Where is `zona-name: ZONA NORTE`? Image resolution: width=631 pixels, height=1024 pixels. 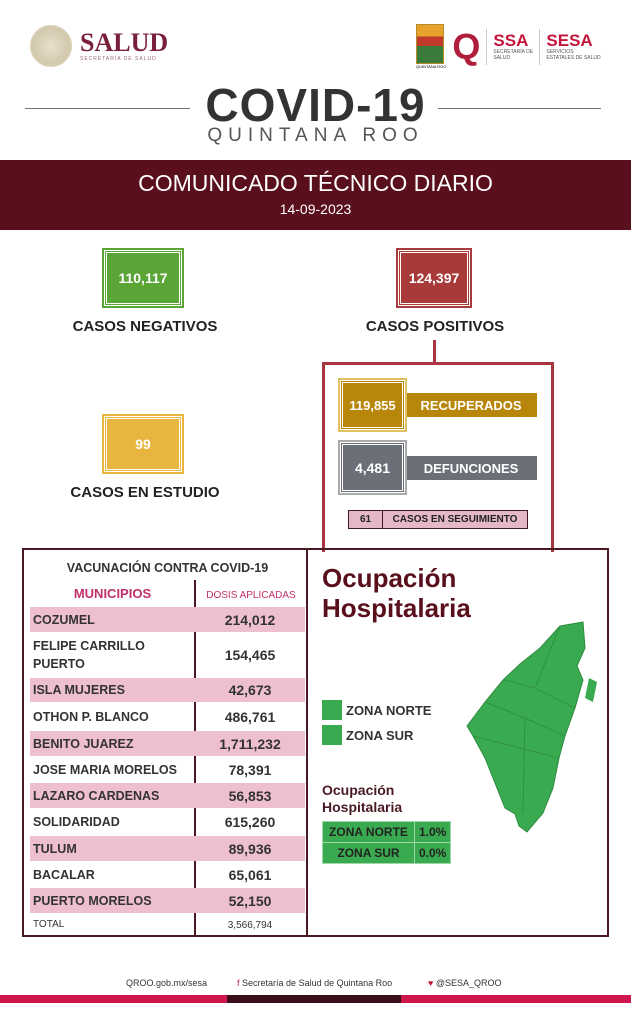
zona-name: ZONA NORTE is located at coordinates (368, 832).